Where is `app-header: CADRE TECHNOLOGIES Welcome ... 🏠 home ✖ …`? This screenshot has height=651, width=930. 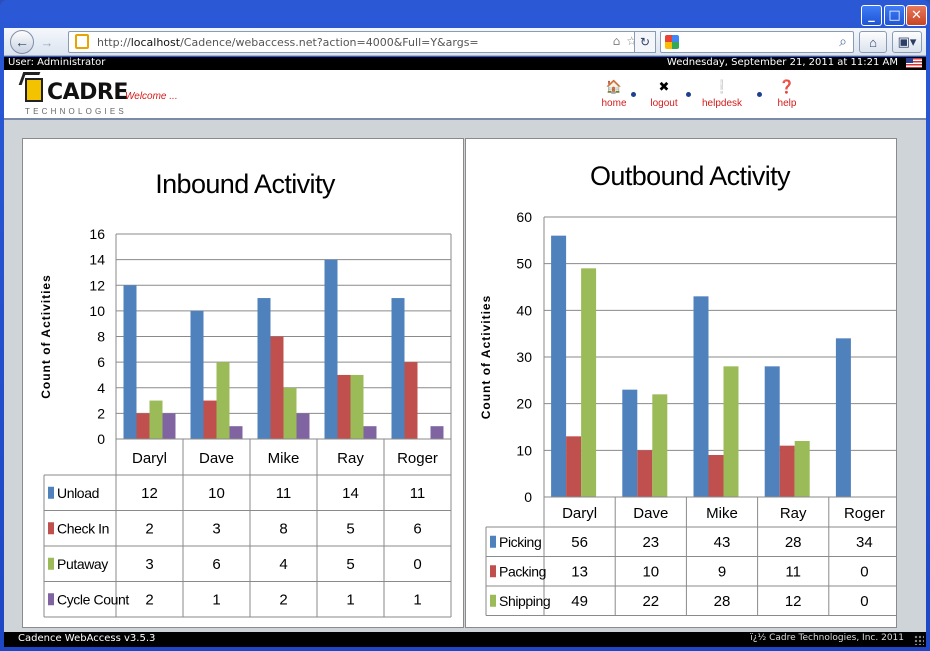
app-header: CADRE TECHNOLOGIES Welcome ... 🏠 home ✖ … is located at coordinates (465, 95).